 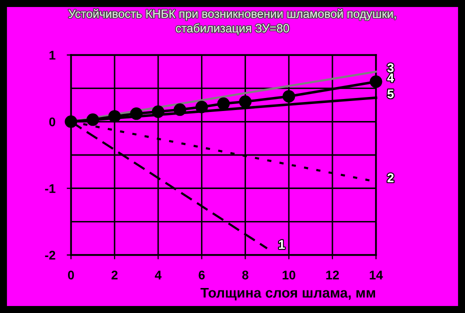 I want to click on x-tick-label: 2, so click(x=115, y=275).